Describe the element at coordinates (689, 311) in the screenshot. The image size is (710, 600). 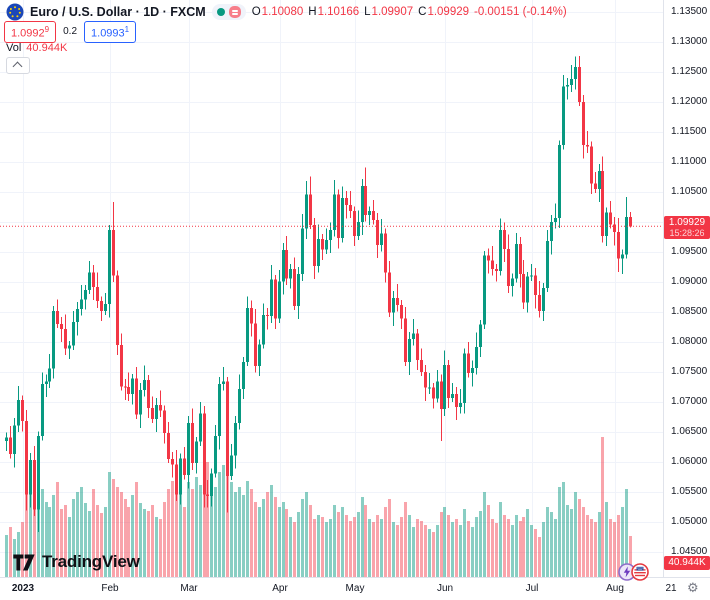
I see `price-axis-label: 1.08500` at that location.